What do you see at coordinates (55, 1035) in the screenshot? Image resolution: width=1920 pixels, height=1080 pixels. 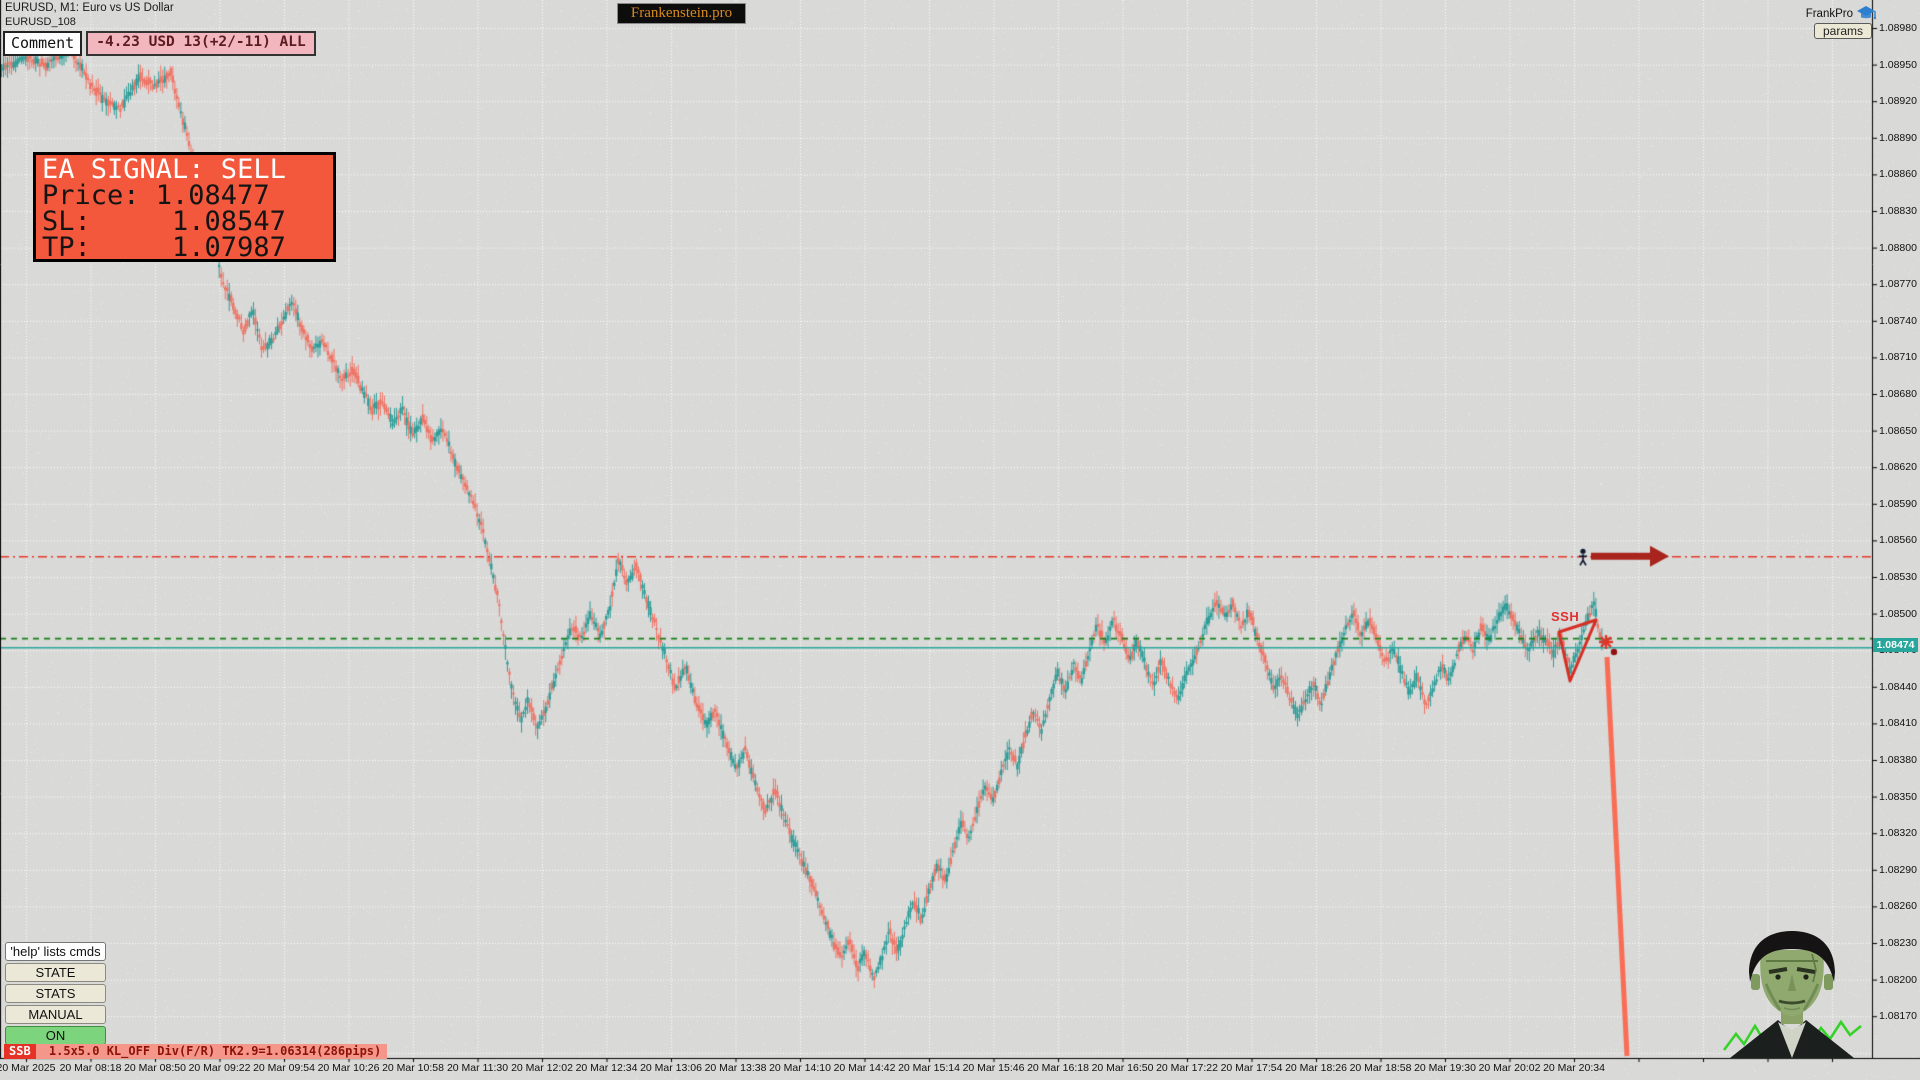 I see `button-on: ON` at bounding box center [55, 1035].